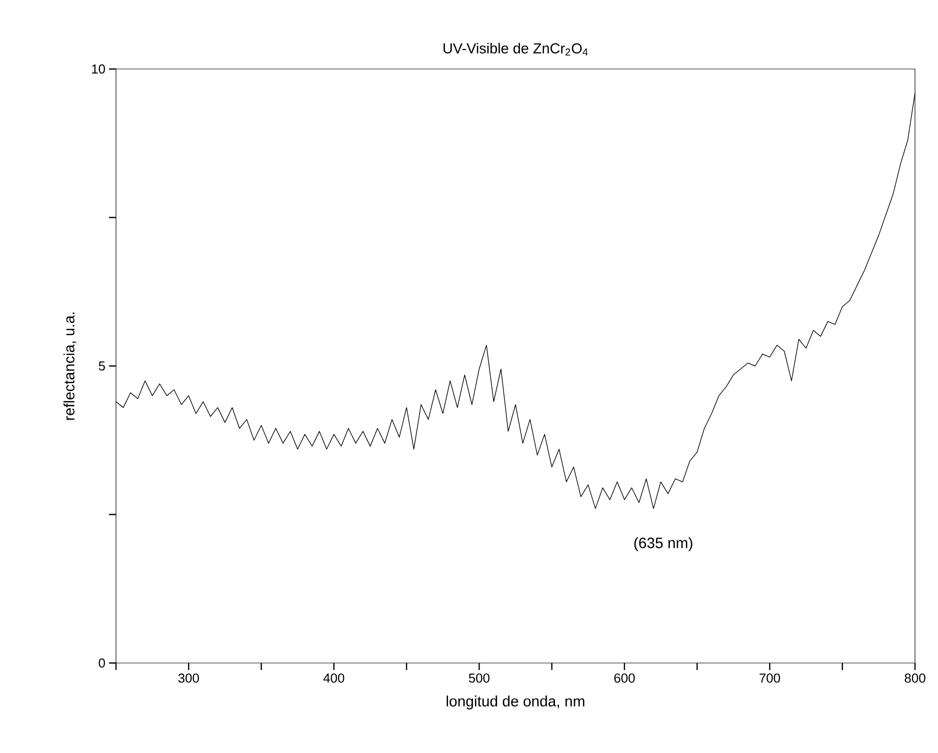 The width and height of the screenshot is (938, 753). I want to click on x-tick-label: 500, so click(479, 678).